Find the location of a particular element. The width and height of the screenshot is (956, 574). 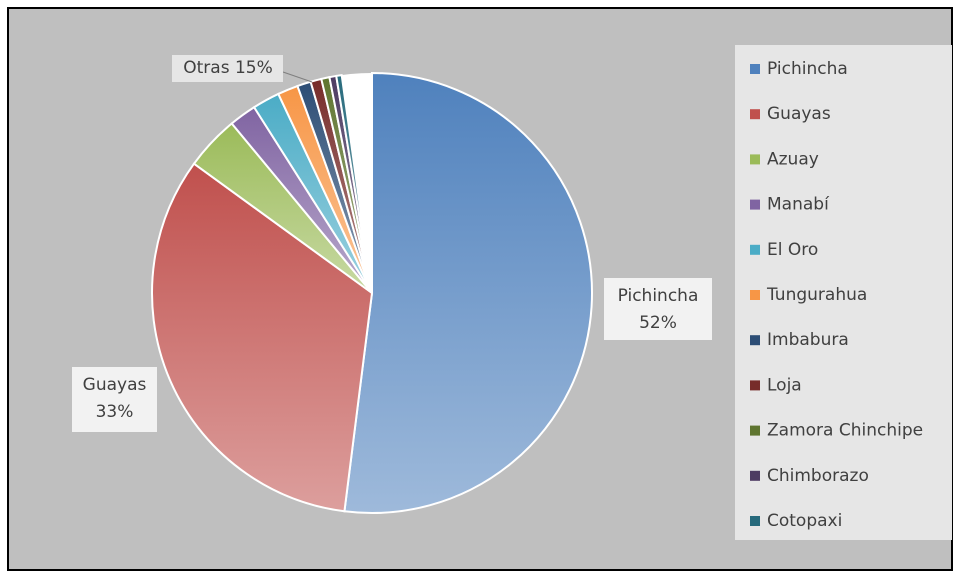

data-label-name: Pichincha is located at coordinates (658, 296).